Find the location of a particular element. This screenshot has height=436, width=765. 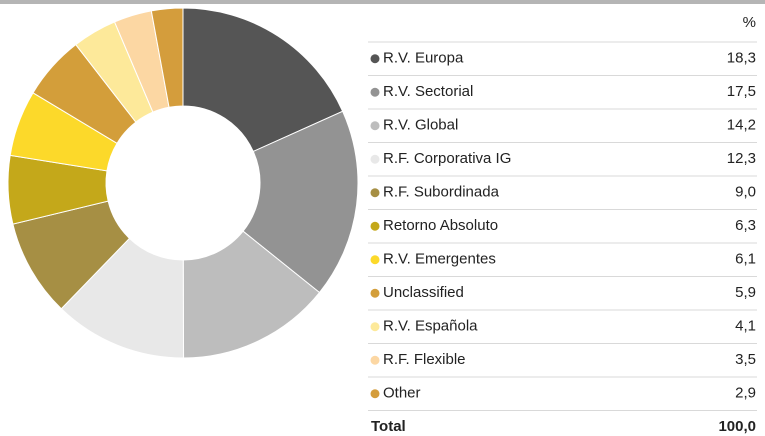

value-label: 3,5 is located at coordinates (745, 359).